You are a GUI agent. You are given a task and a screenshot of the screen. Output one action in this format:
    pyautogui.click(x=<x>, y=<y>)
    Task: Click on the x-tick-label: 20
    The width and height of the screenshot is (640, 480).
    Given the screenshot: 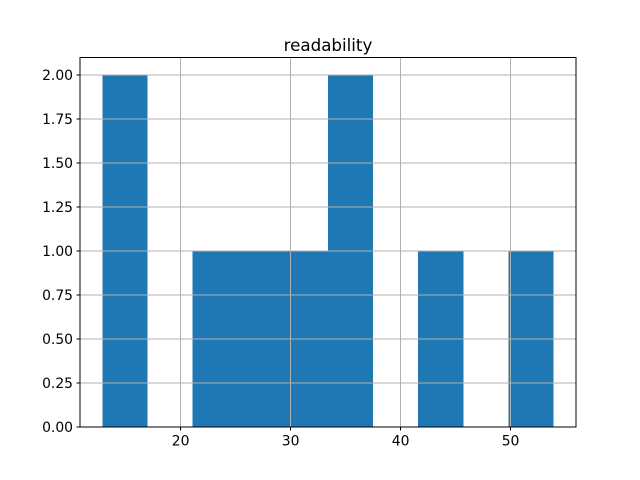 What is the action you would take?
    pyautogui.click(x=181, y=442)
    